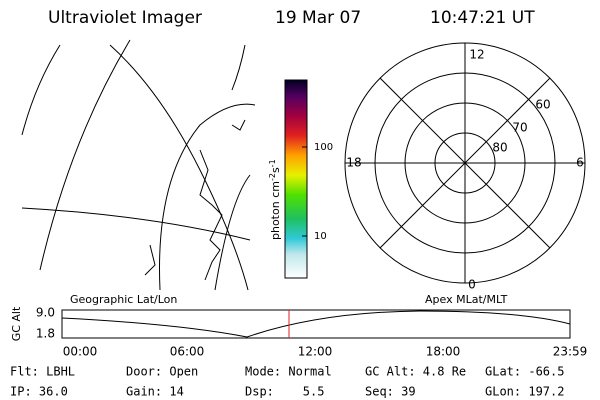 The image size is (600, 400). I want to click on y-tick-label: 9.0, so click(45, 313).